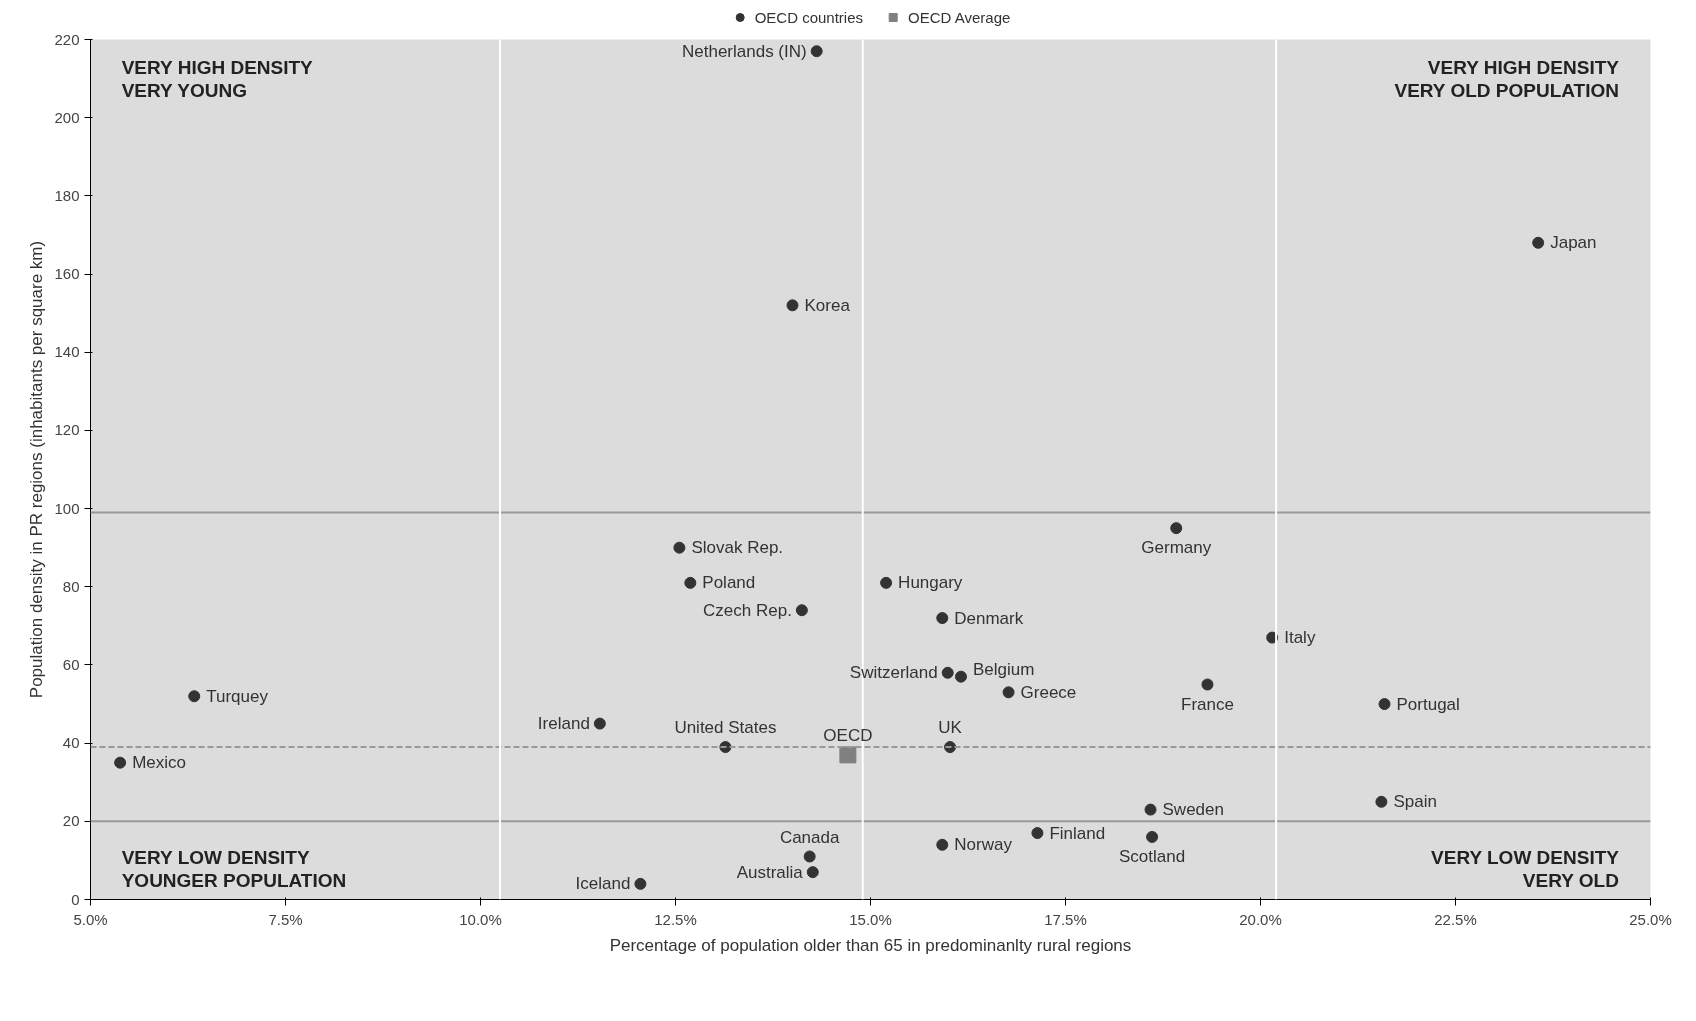 The height and width of the screenshot is (1021, 1696). I want to click on annotation: Greece, so click(1048, 692).